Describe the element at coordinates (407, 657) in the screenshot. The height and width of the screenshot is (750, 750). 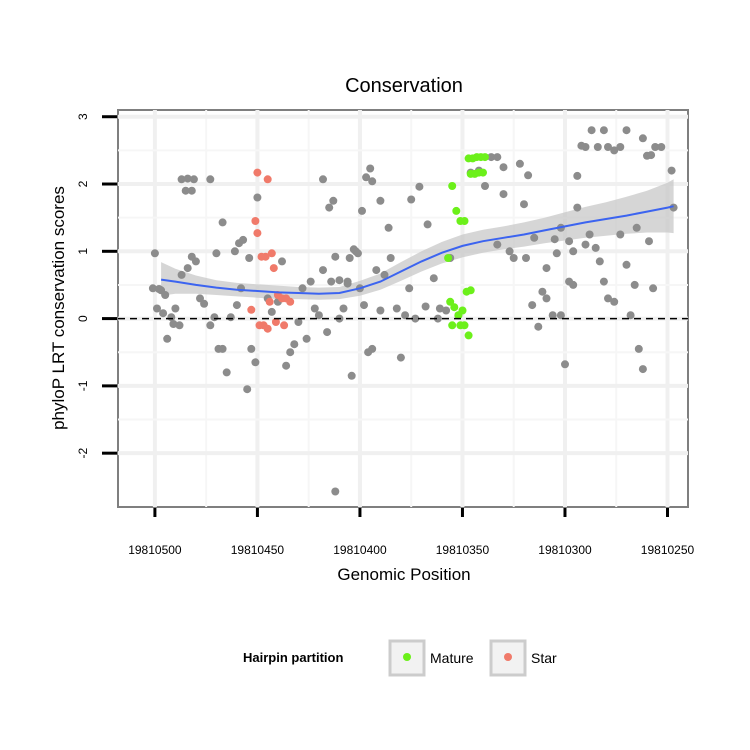
I see `legend-swatch-mature` at that location.